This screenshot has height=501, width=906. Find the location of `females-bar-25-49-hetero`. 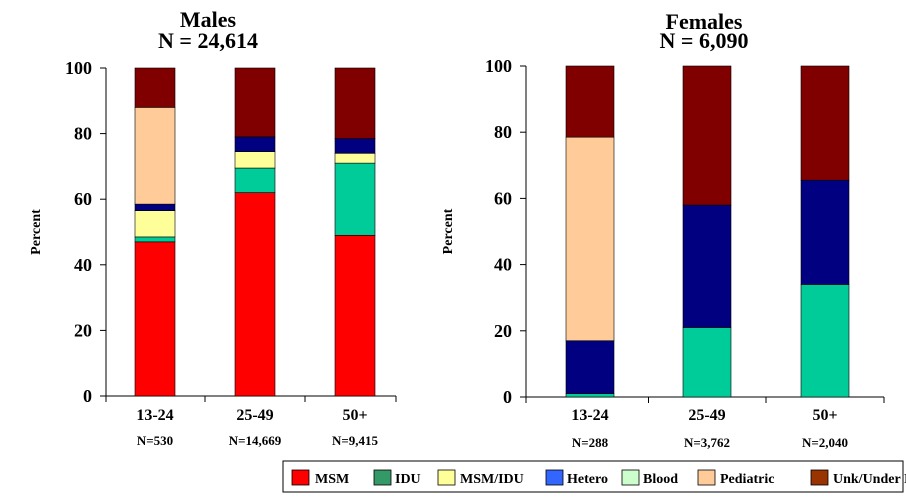

females-bar-25-49-hetero is located at coordinates (707, 266).